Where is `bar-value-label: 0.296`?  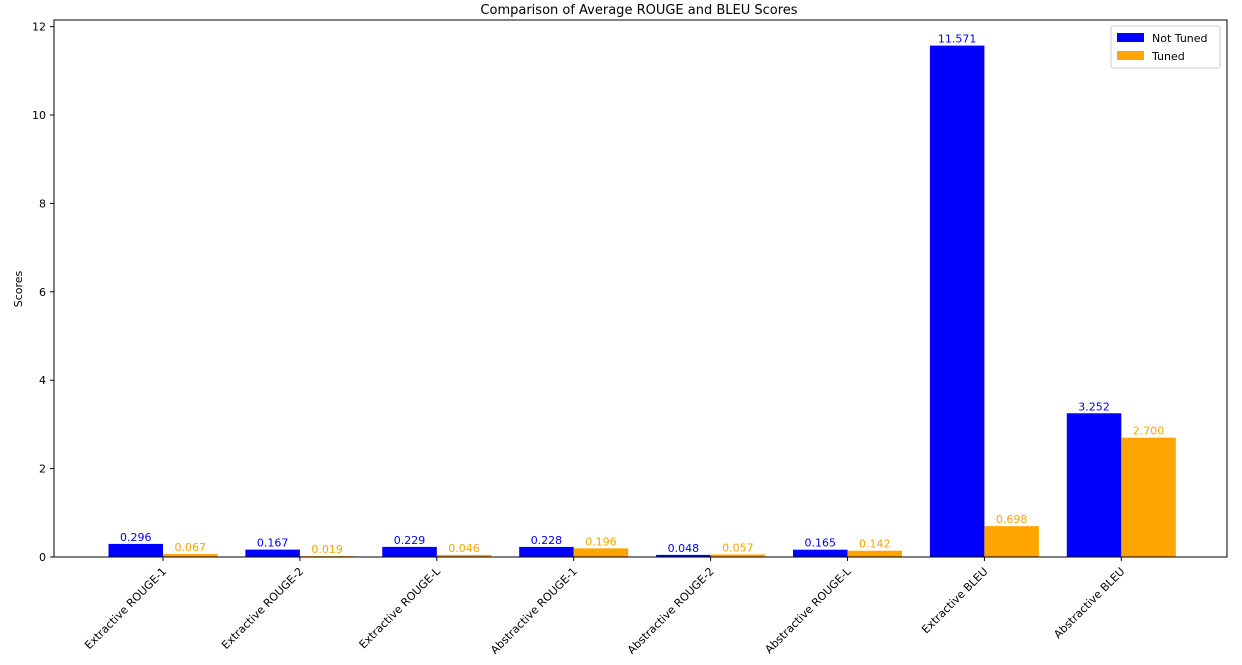
bar-value-label: 0.296 is located at coordinates (136, 537).